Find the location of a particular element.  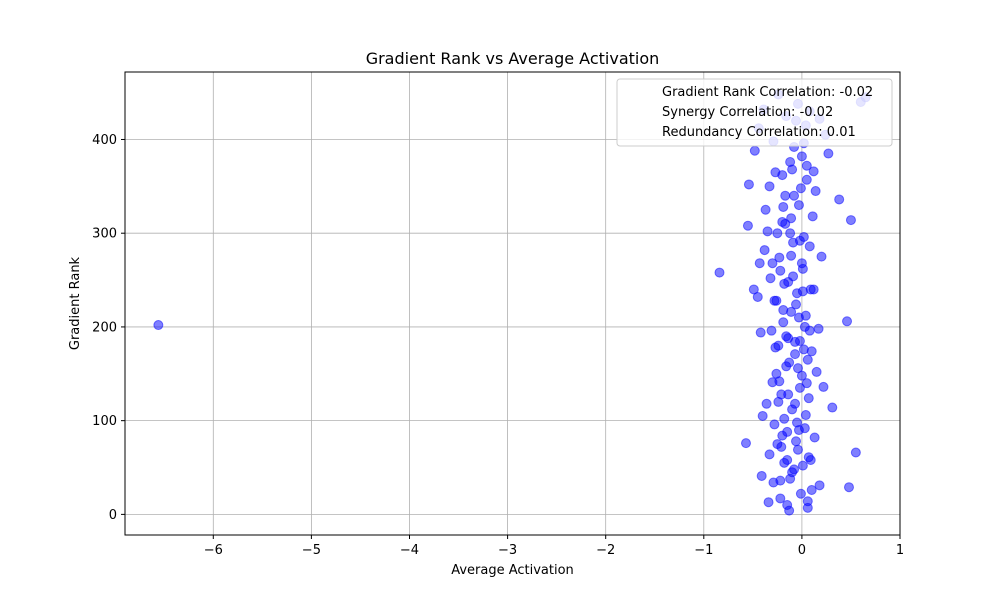

y-tick-label: 0 is located at coordinates (113, 515).